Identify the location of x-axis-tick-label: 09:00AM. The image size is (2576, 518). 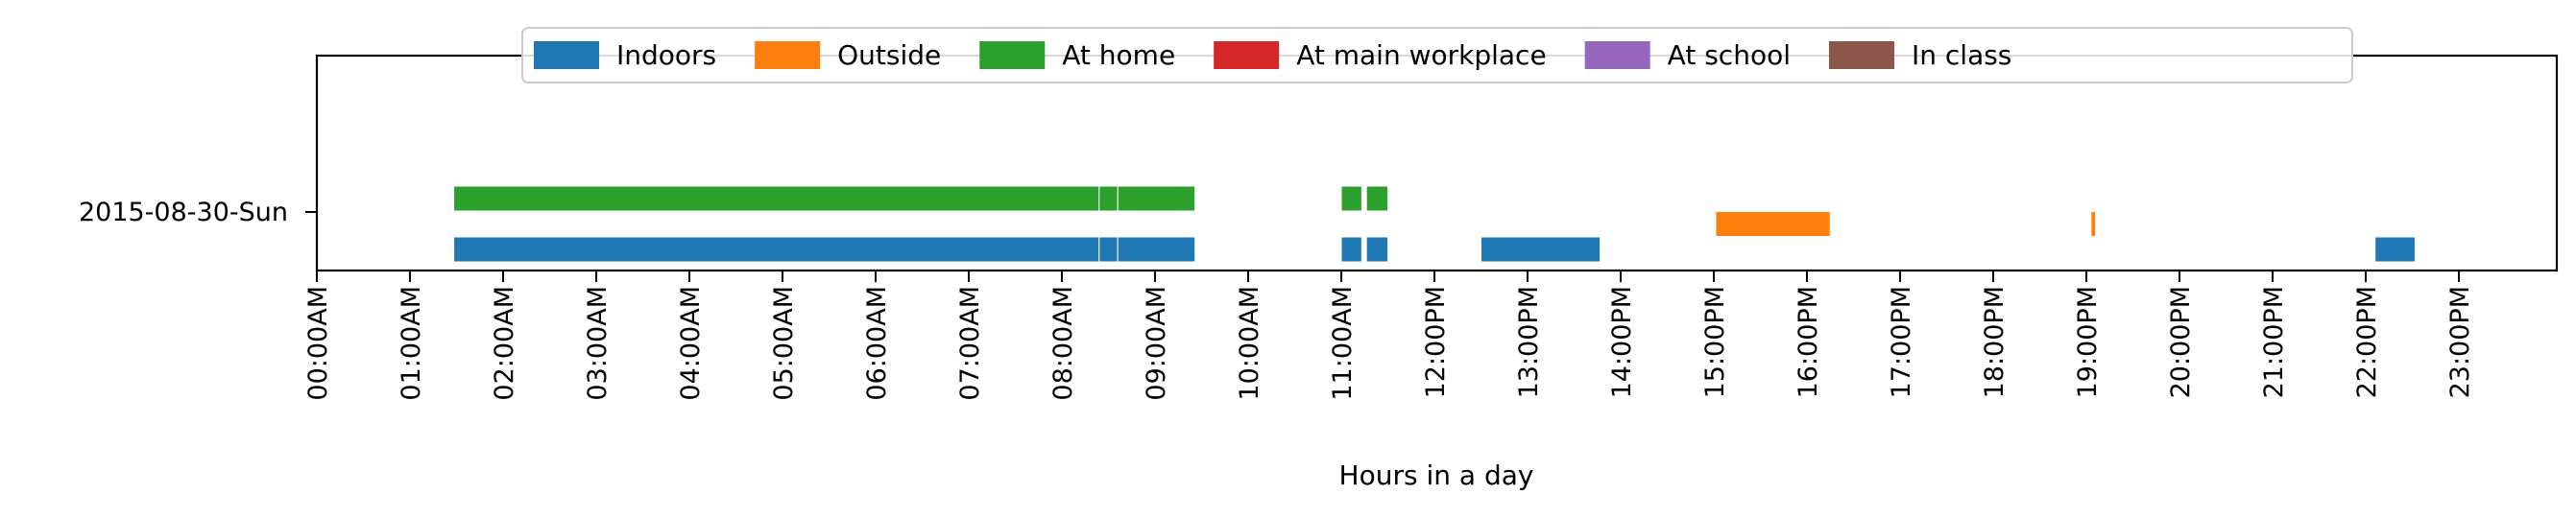
(1156, 343).